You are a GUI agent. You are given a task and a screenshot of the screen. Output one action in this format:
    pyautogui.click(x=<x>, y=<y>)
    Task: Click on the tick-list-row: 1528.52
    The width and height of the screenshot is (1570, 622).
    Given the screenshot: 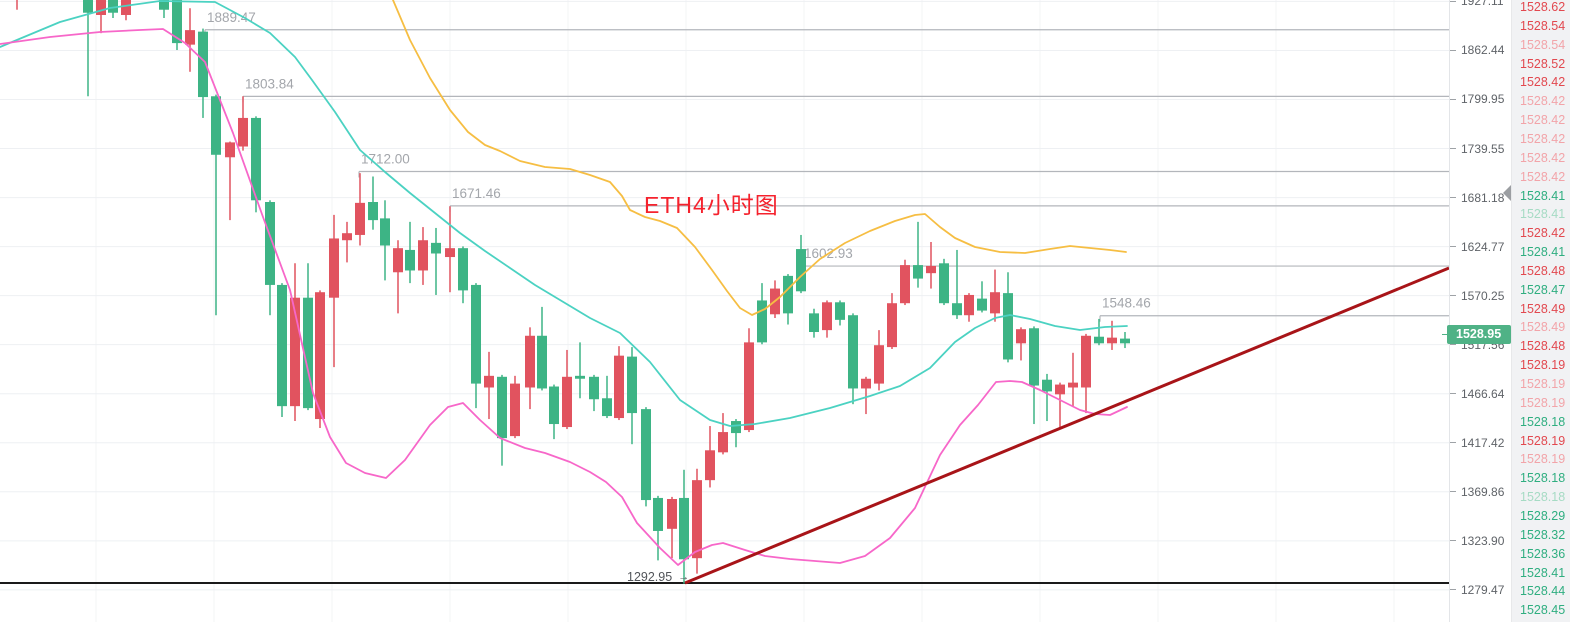 What is the action you would take?
    pyautogui.click(x=1543, y=63)
    